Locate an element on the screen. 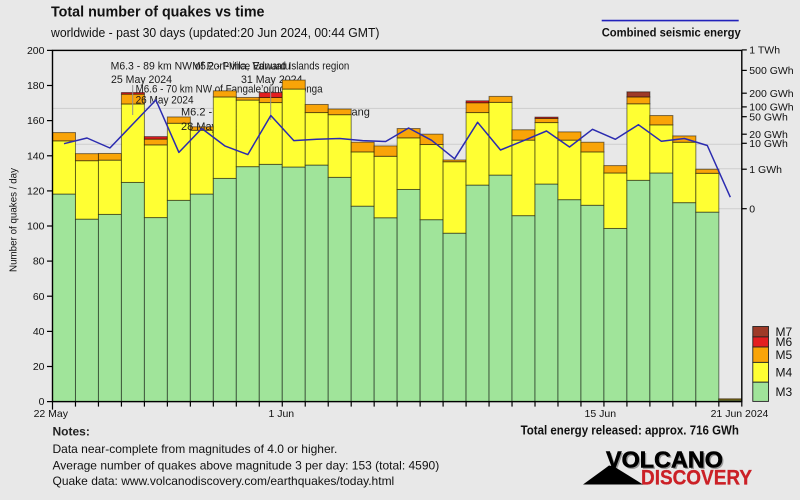 This screenshot has width=800, height=500. svg-text:M6.3 - 89 km NW of Port-Vila,: M6.3 - 89 km NW of Port-Vila, Vanuatu is located at coordinates (201, 67).